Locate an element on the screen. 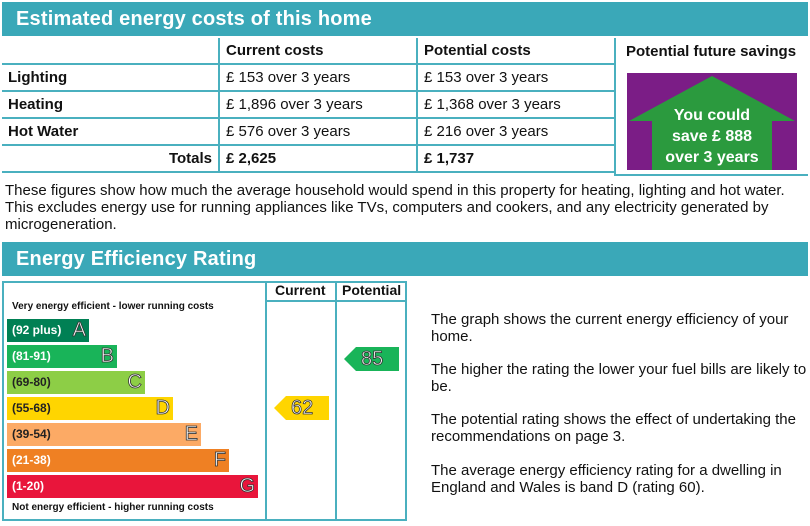  potential-rating-arrow: 85 is located at coordinates (371, 359).